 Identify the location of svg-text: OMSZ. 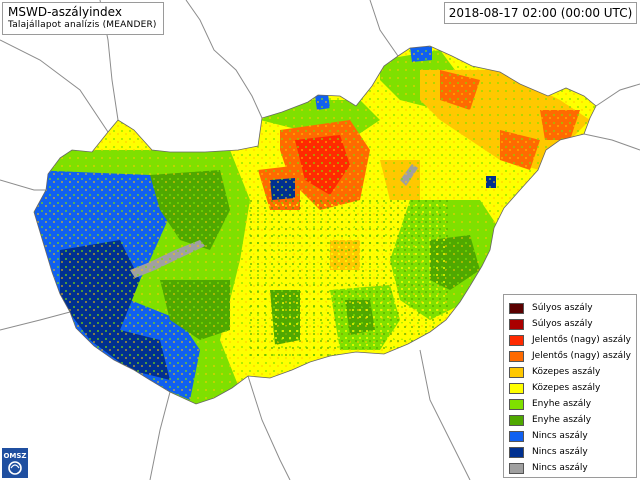
(14, 456).